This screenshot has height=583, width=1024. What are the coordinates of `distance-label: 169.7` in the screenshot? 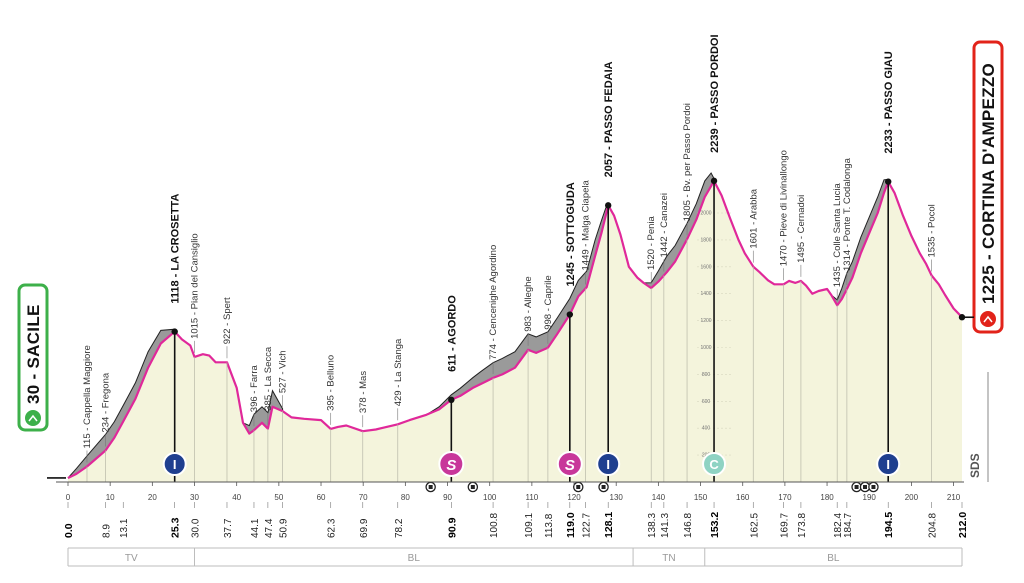 It's located at (785, 525).